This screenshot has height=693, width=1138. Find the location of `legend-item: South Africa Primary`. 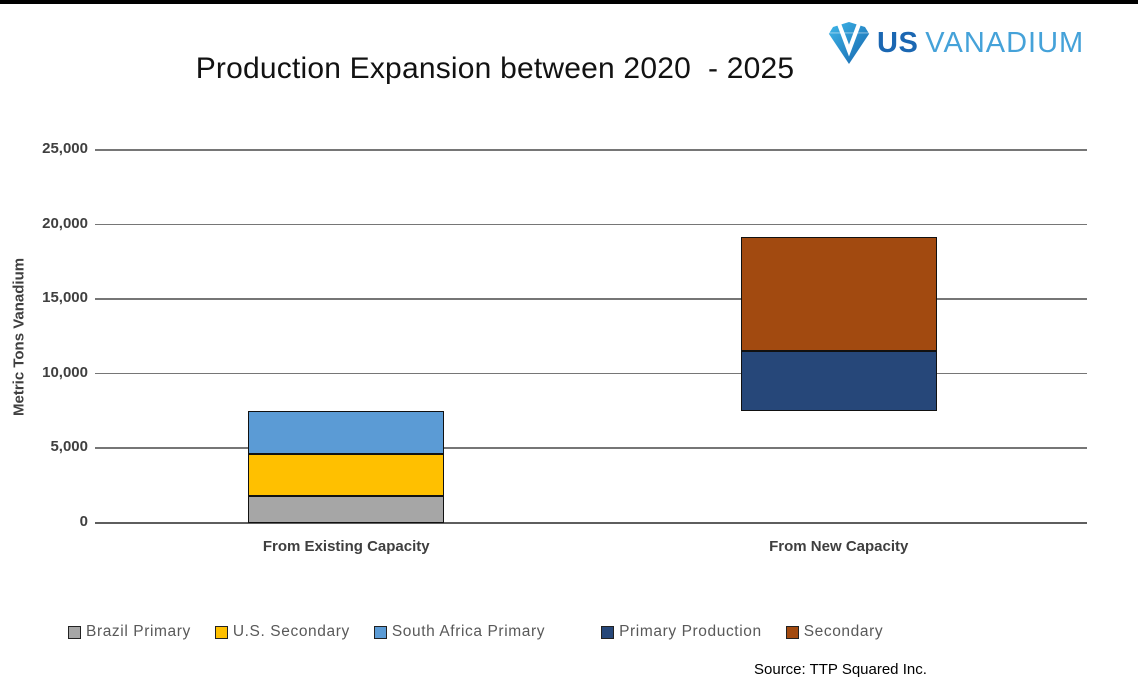

legend-item: South Africa Primary is located at coordinates (459, 632).